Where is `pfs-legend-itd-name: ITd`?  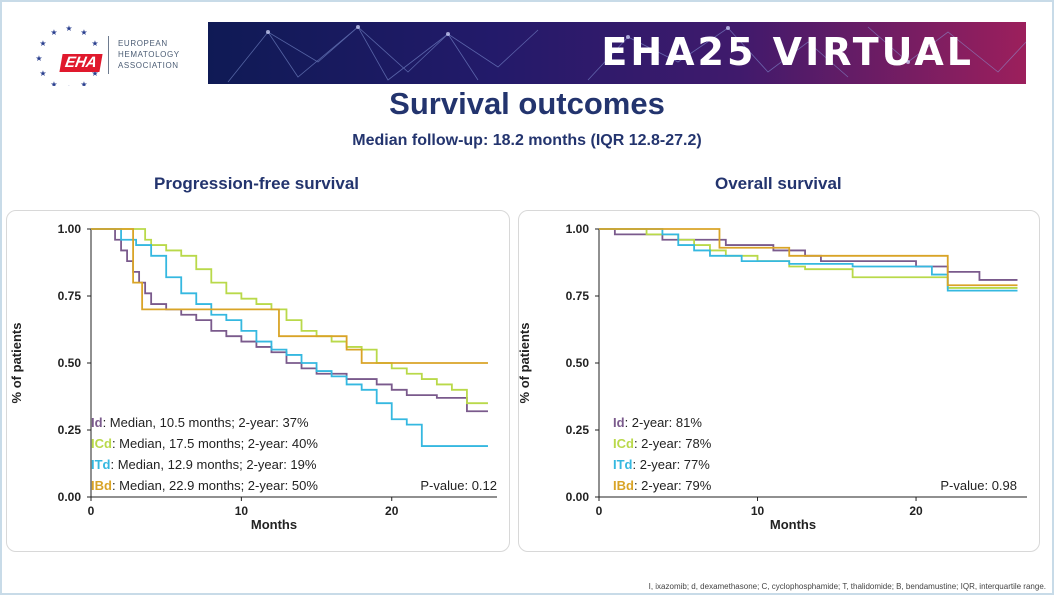
pfs-legend-itd-name: ITd is located at coordinates (101, 464).